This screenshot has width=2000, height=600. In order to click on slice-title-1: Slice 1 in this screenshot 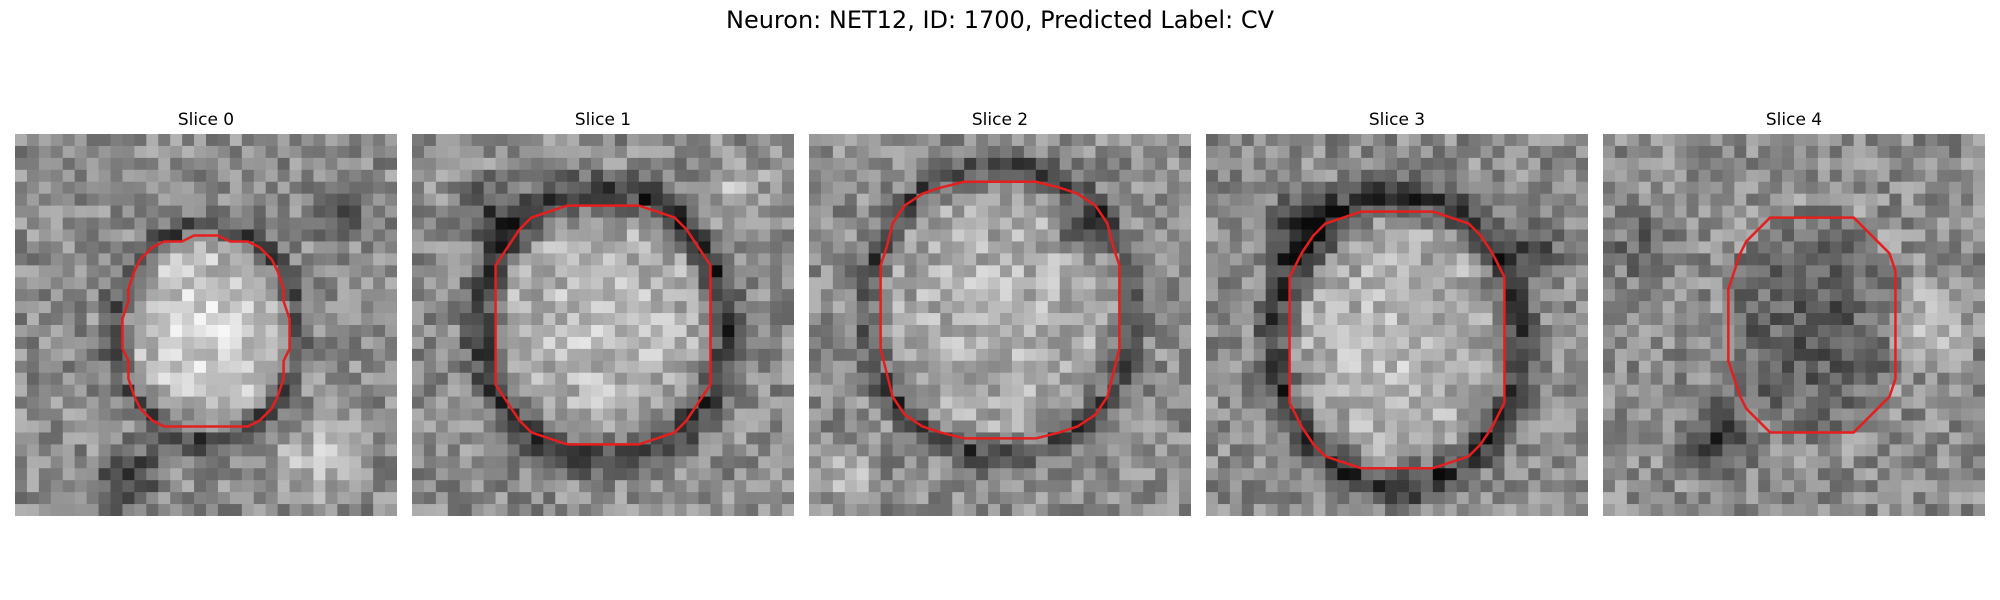, I will do `click(603, 120)`.